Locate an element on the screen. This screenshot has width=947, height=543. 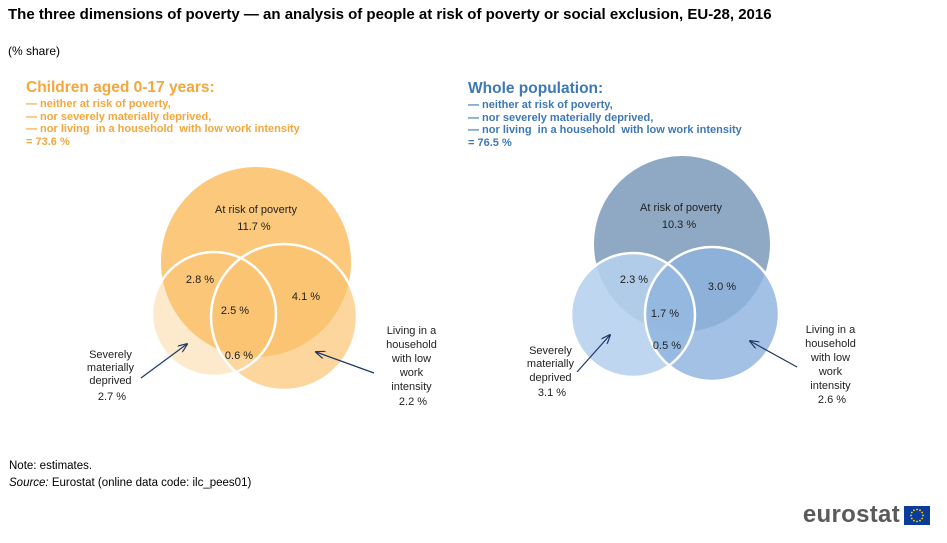
whole-deprived-label: Severely materially deprived 3.1 % is located at coordinates (552, 372).